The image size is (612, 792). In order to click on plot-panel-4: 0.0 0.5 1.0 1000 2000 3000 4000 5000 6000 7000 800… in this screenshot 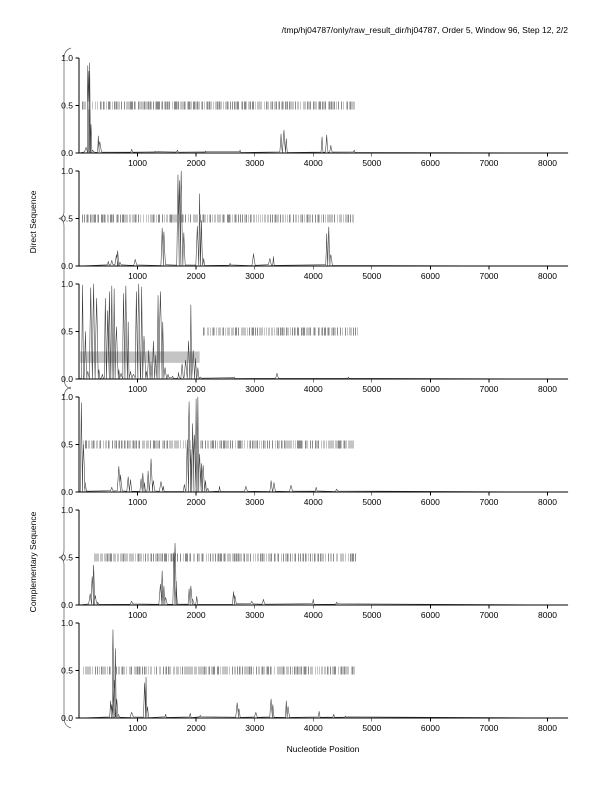, I will do `click(315, 449)`.